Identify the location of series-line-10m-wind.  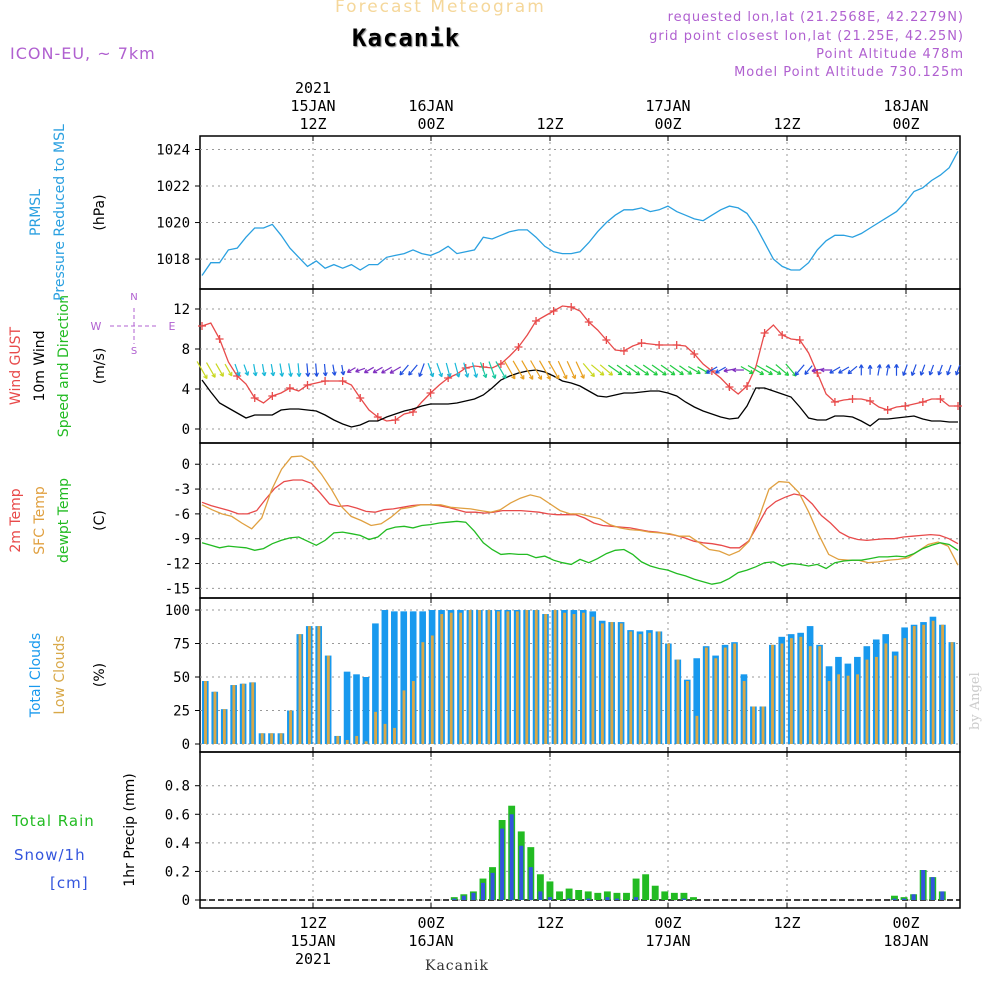
(579, 398).